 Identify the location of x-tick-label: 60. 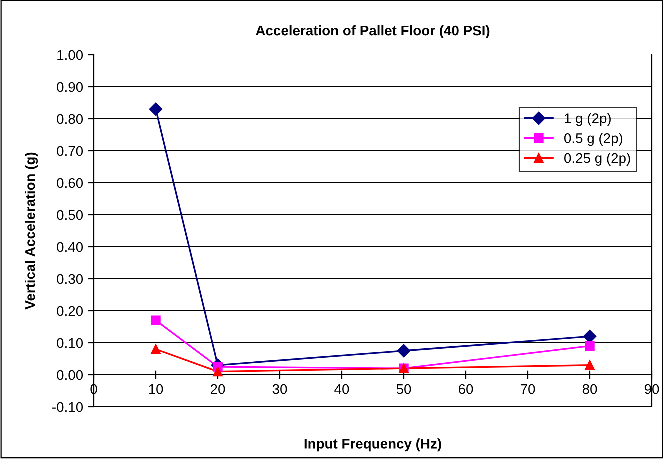
(466, 389).